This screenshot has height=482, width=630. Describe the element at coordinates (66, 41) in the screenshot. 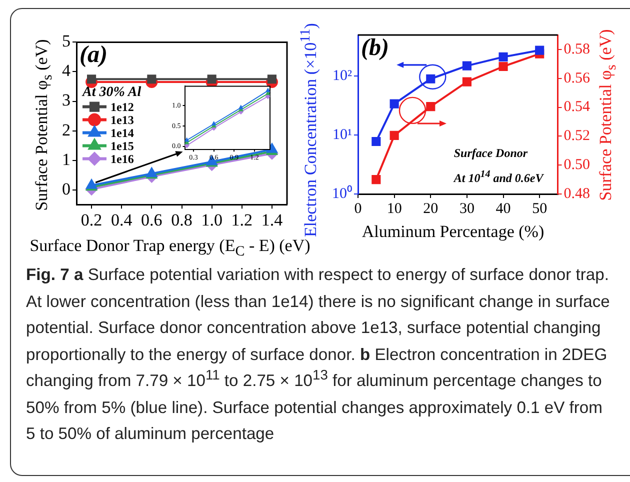

I see `y-tick-label: 5` at that location.